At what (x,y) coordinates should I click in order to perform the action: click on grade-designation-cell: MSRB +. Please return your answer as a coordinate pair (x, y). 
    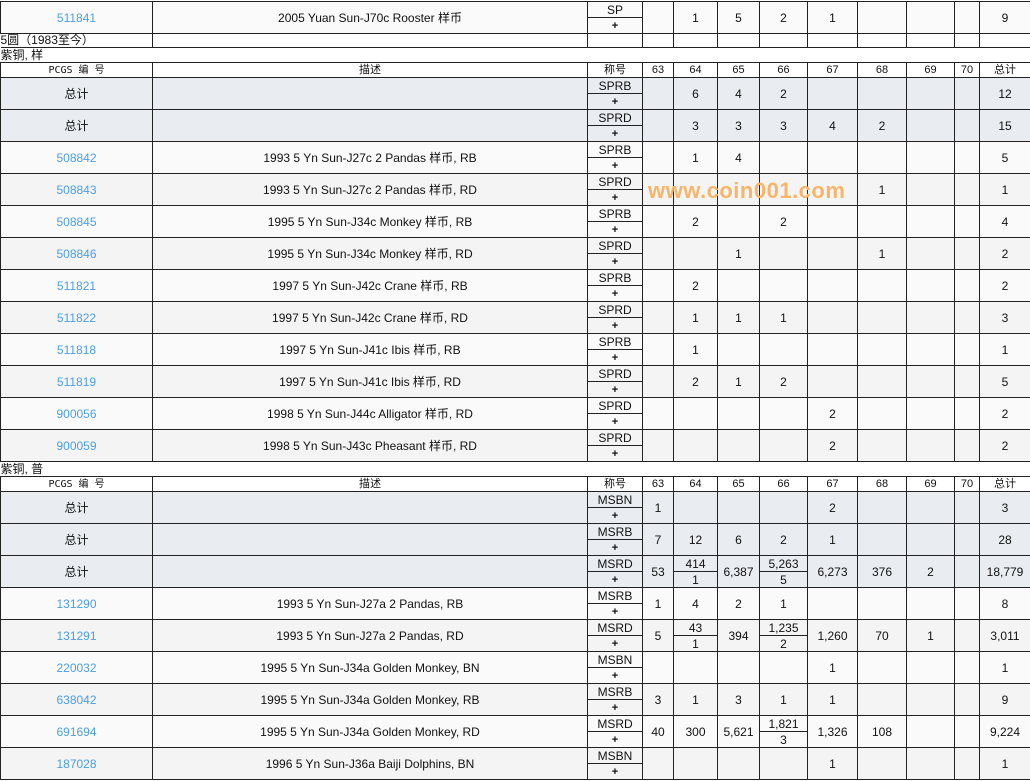
    Looking at the image, I should click on (615, 699).